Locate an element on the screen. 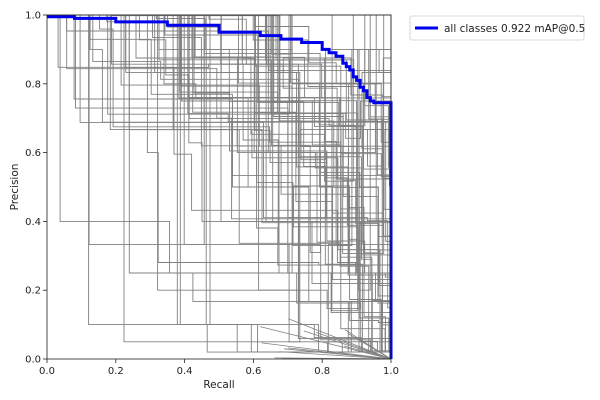 The height and width of the screenshot is (400, 600). y-tick-label: 0.0 is located at coordinates (33, 360).